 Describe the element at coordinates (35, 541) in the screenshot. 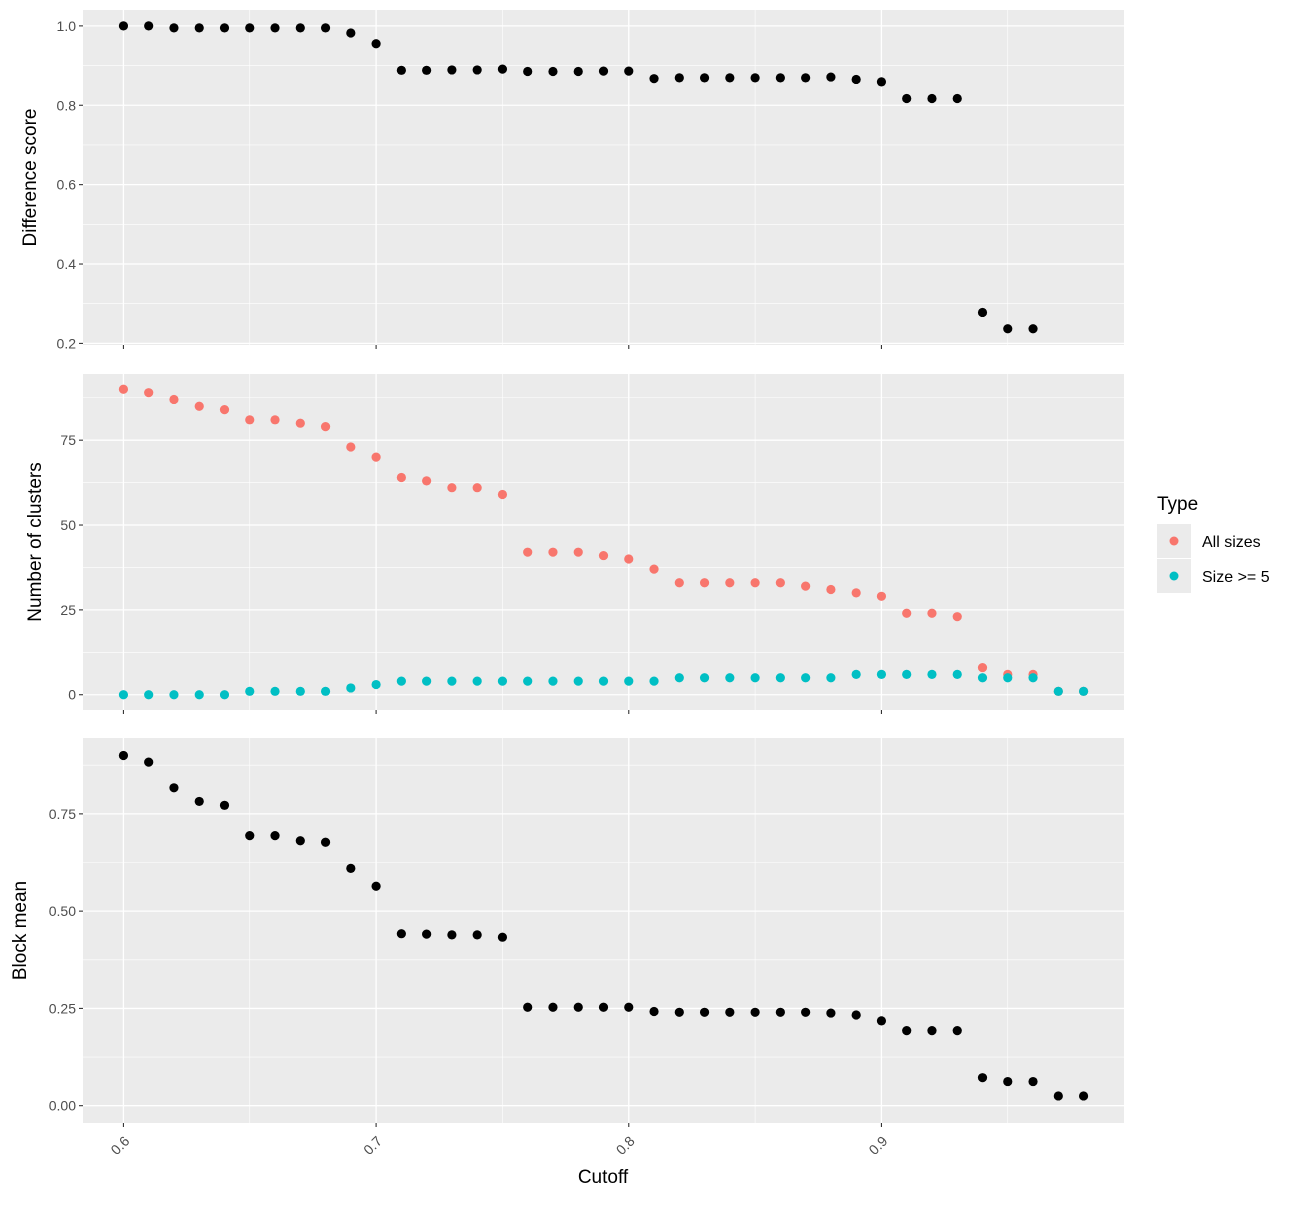

I see `y-axis-title: Number of clusters` at that location.